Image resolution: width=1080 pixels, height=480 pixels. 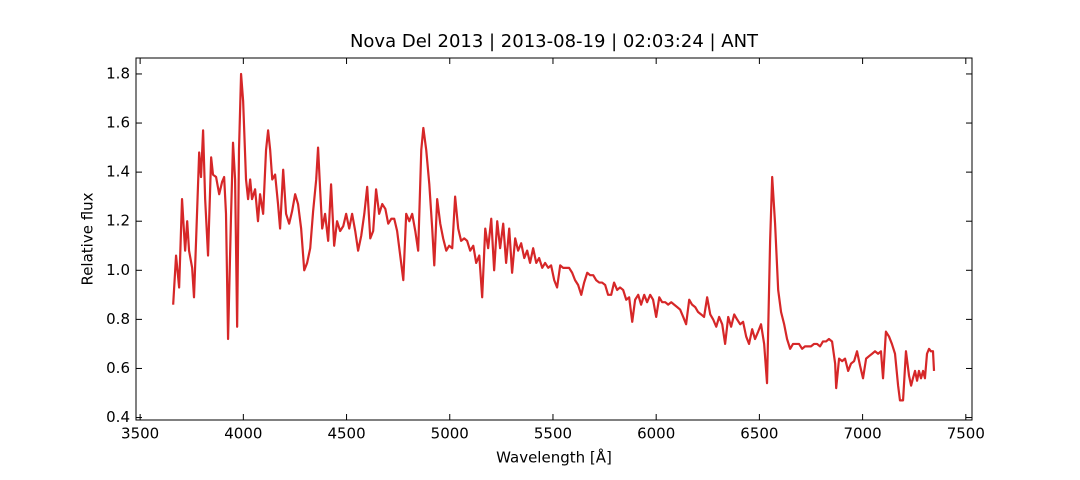 I want to click on x-tick-label: 3500, so click(x=140, y=434).